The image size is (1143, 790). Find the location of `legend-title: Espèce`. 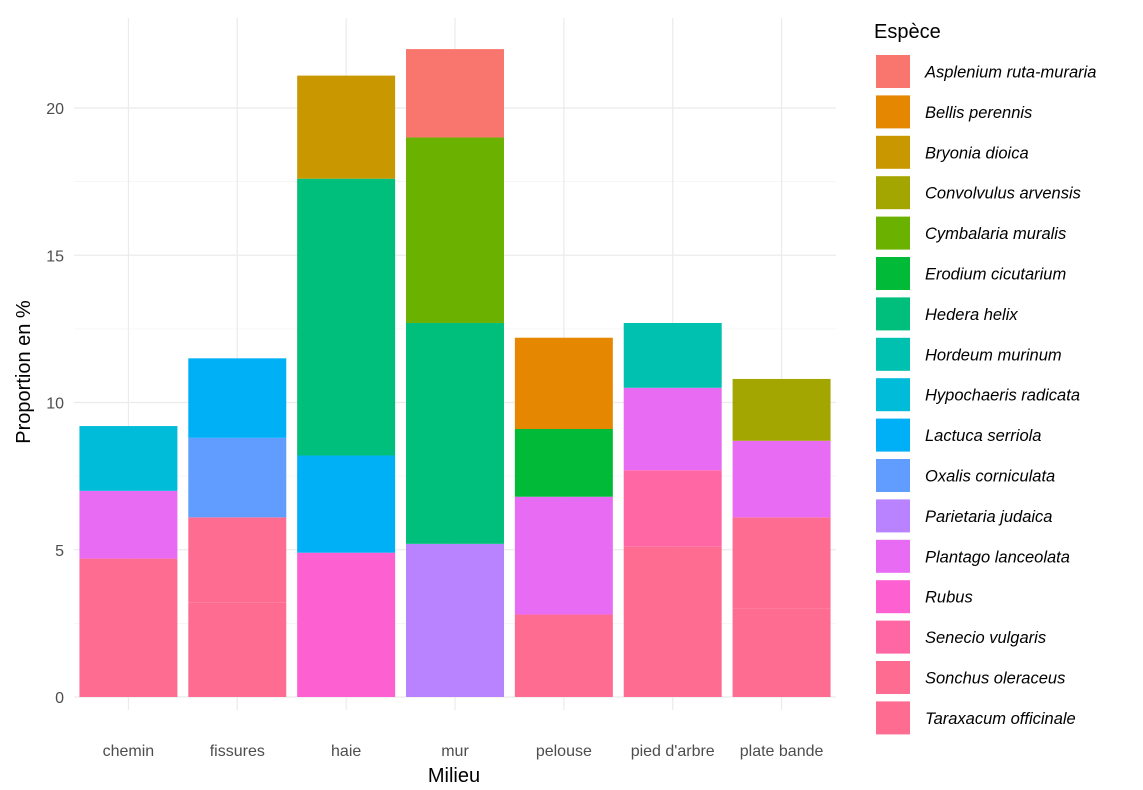

legend-title: Espèce is located at coordinates (907, 32).